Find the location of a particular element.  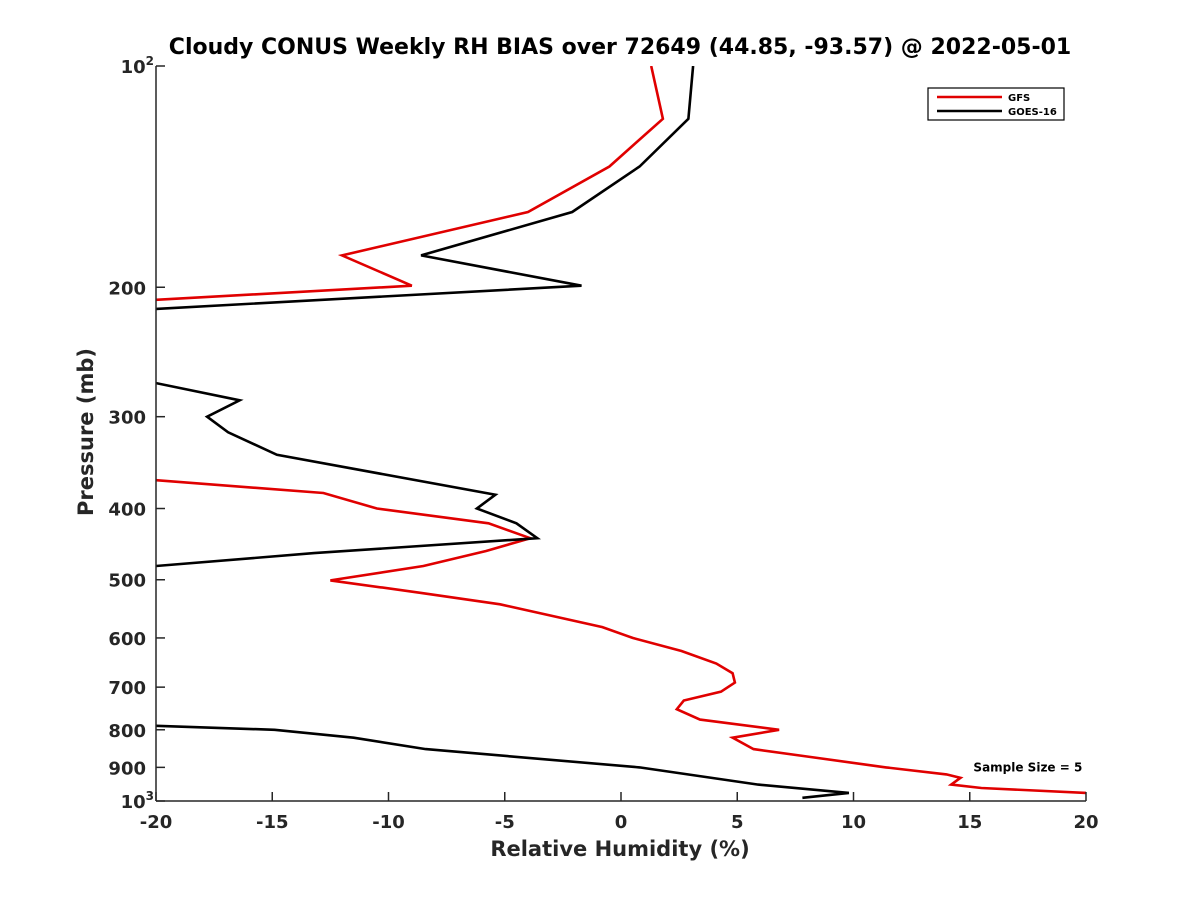

x-tick-label: 10 is located at coordinates (853, 822).